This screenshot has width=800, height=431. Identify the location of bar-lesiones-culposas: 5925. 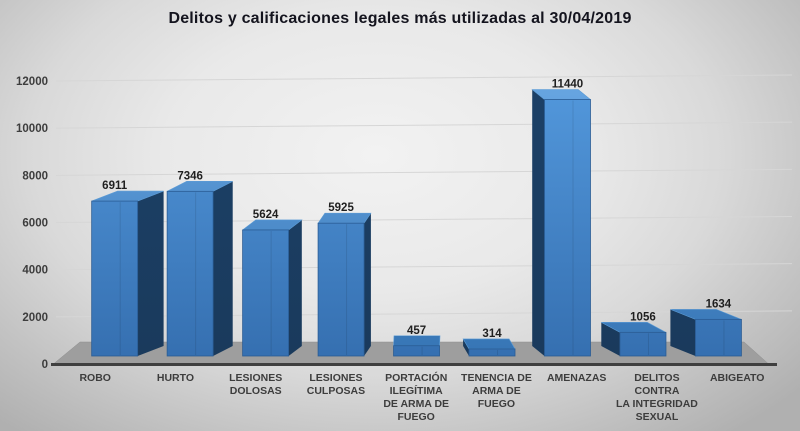
(344, 279).